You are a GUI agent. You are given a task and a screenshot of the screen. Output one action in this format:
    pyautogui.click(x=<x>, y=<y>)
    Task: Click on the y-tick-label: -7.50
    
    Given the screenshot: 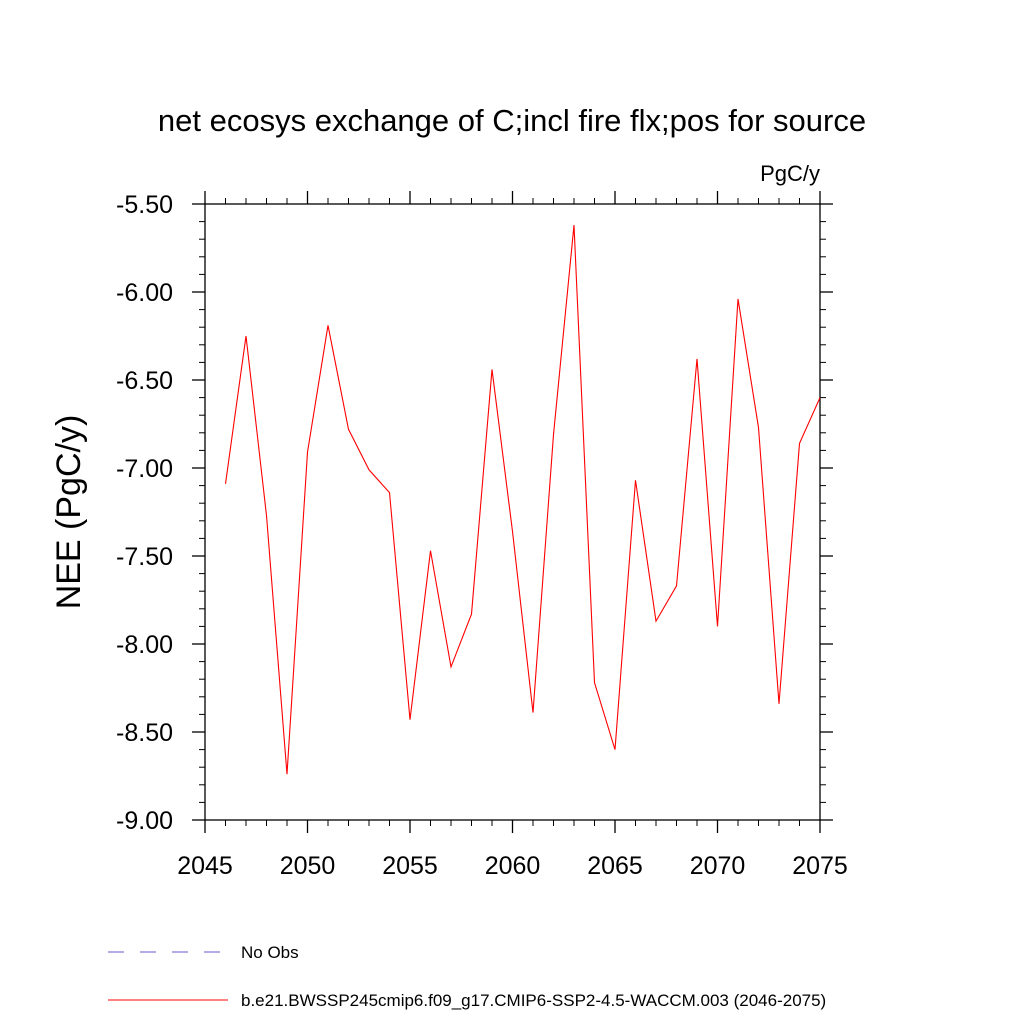 What is the action you would take?
    pyautogui.click(x=144, y=557)
    